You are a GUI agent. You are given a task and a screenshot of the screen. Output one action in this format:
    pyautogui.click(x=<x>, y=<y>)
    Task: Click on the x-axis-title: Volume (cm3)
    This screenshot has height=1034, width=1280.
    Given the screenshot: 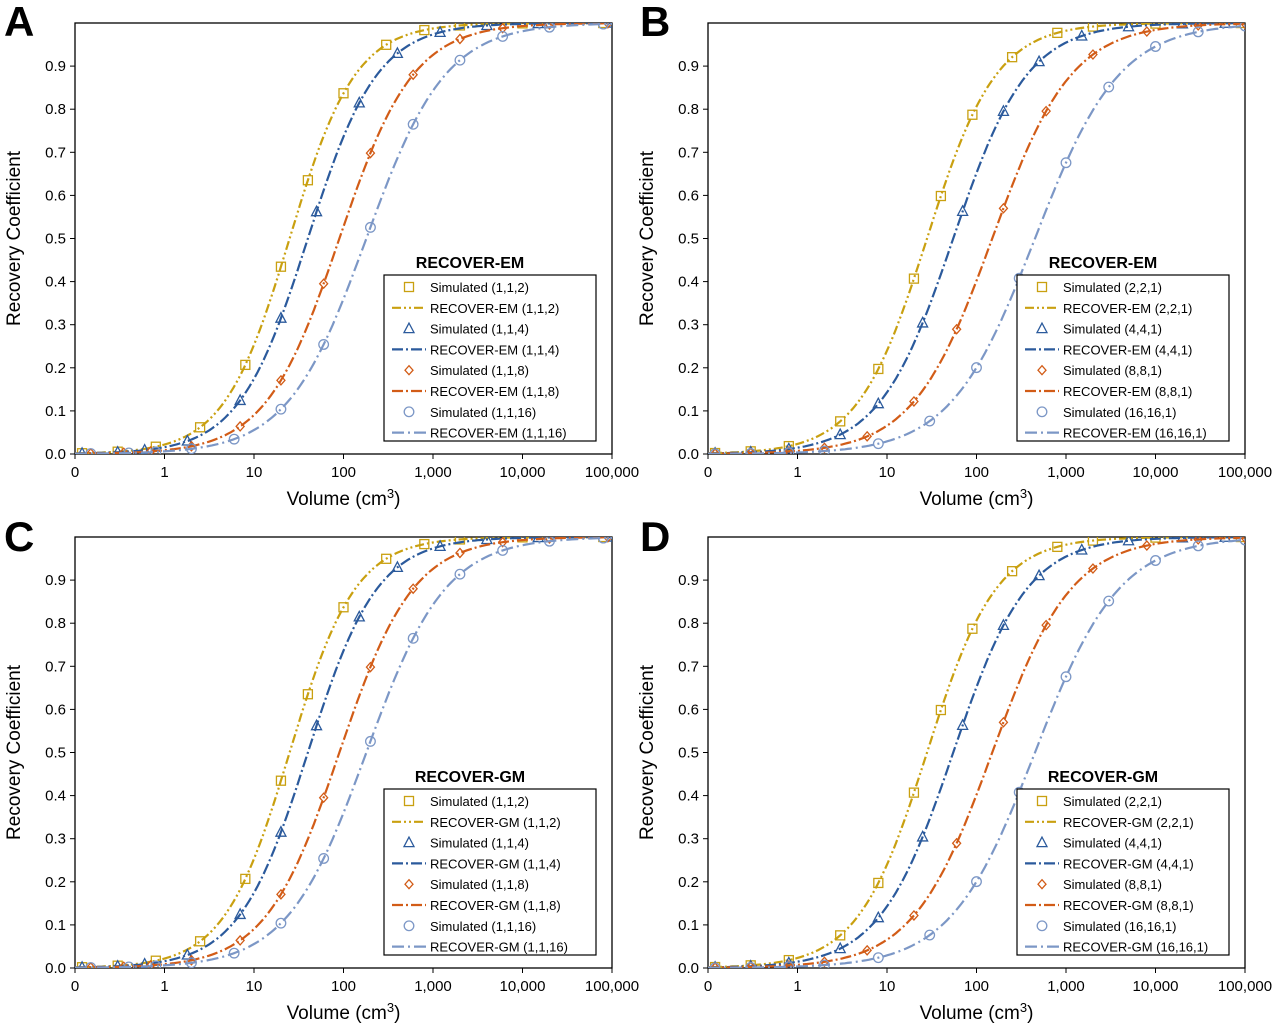 What is the action you would take?
    pyautogui.click(x=977, y=498)
    